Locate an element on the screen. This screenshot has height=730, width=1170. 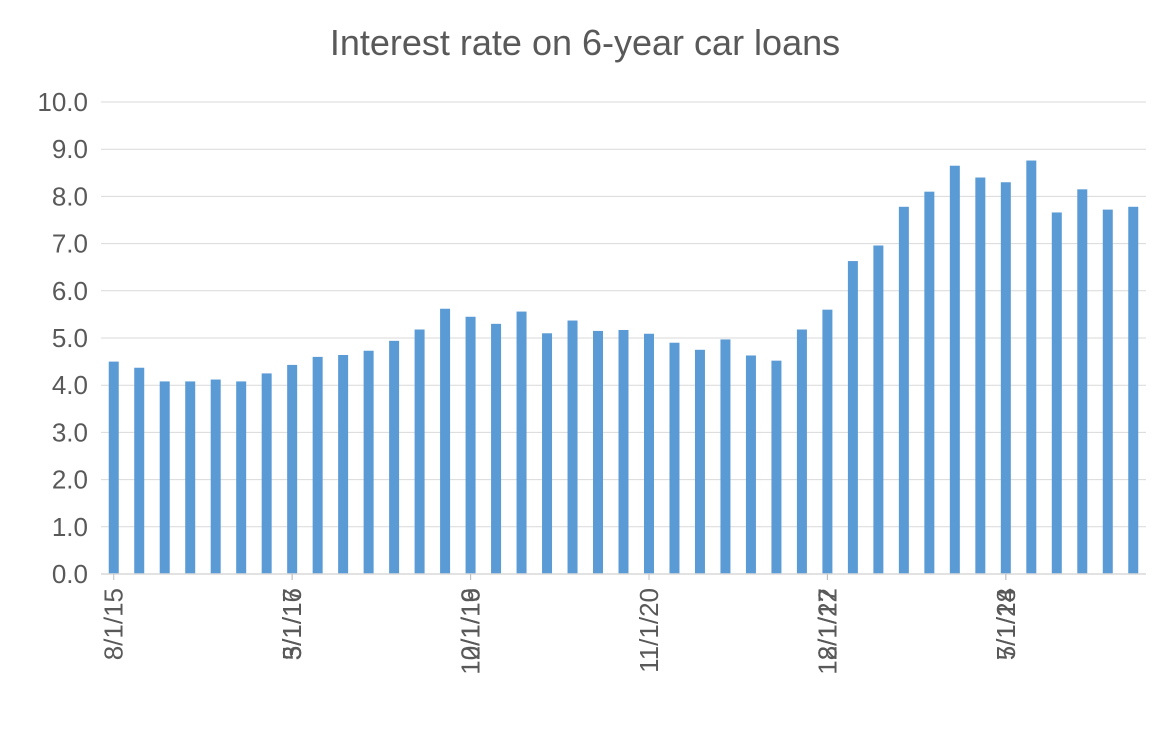
x-tick-label: 5/1/17 is located at coordinates (292, 624).